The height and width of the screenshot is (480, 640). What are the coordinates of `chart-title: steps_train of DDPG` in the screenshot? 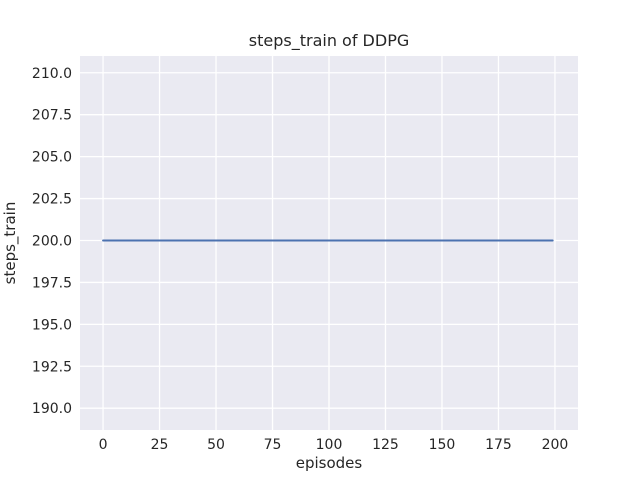 It's located at (329, 41).